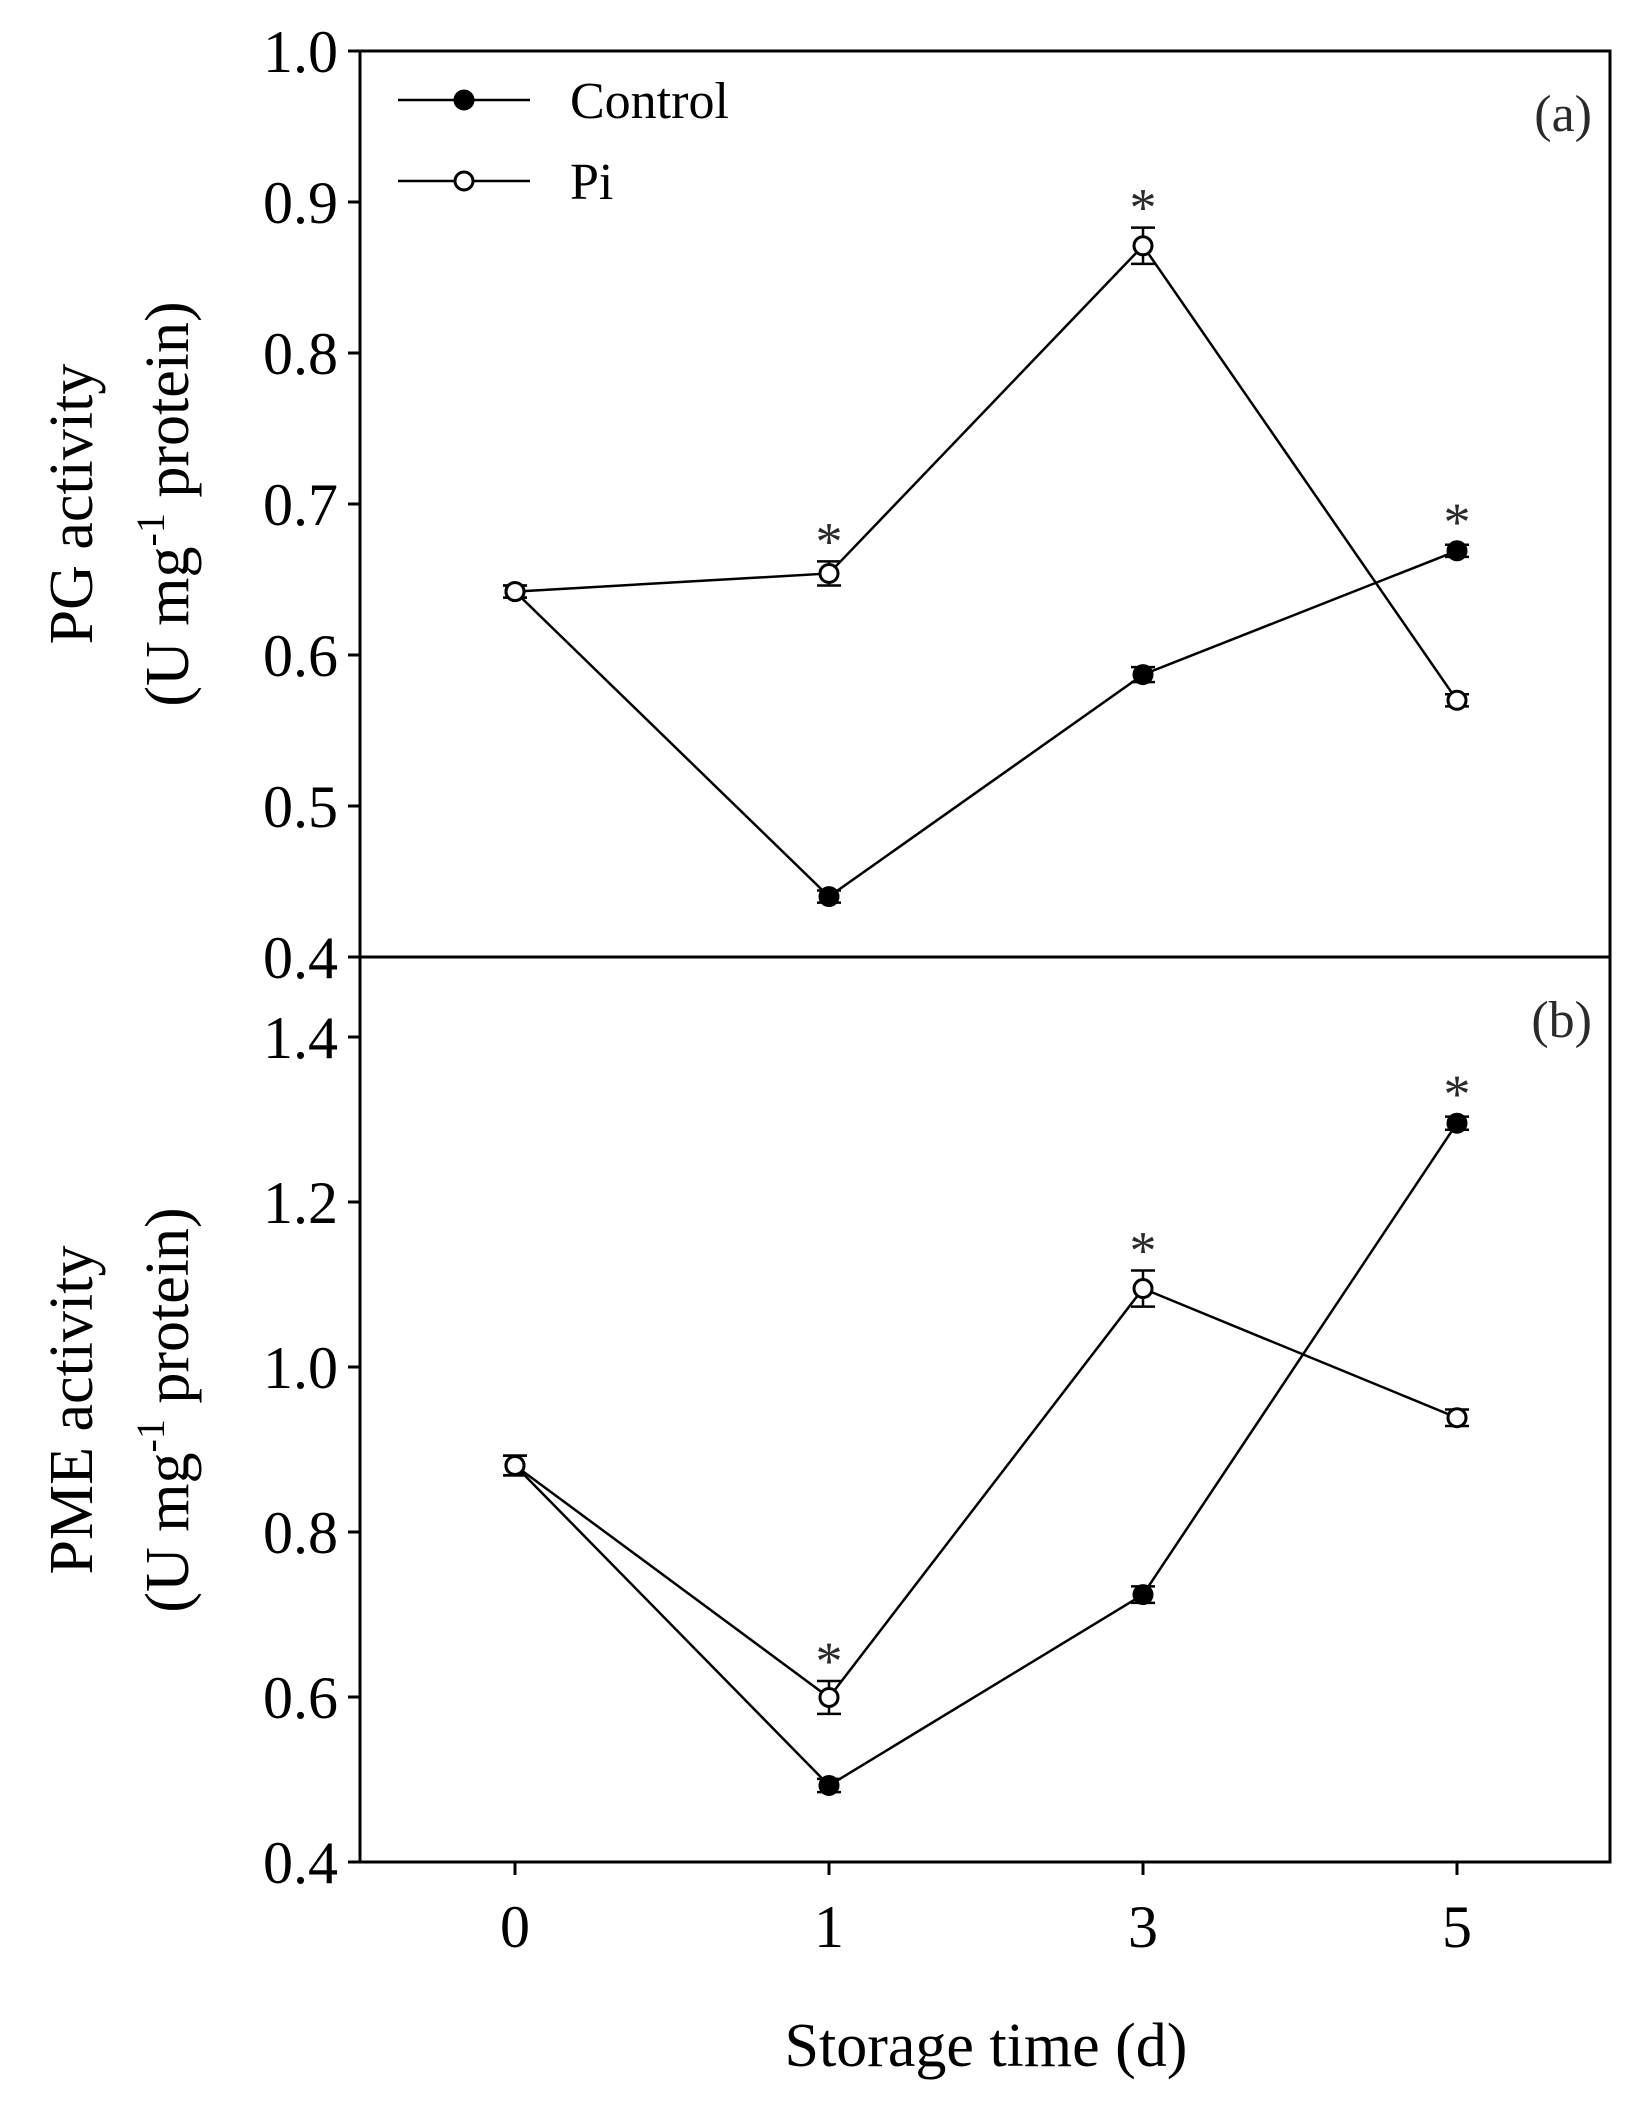 The height and width of the screenshot is (2102, 1636). I want to click on legend-marker-control, so click(464, 100).